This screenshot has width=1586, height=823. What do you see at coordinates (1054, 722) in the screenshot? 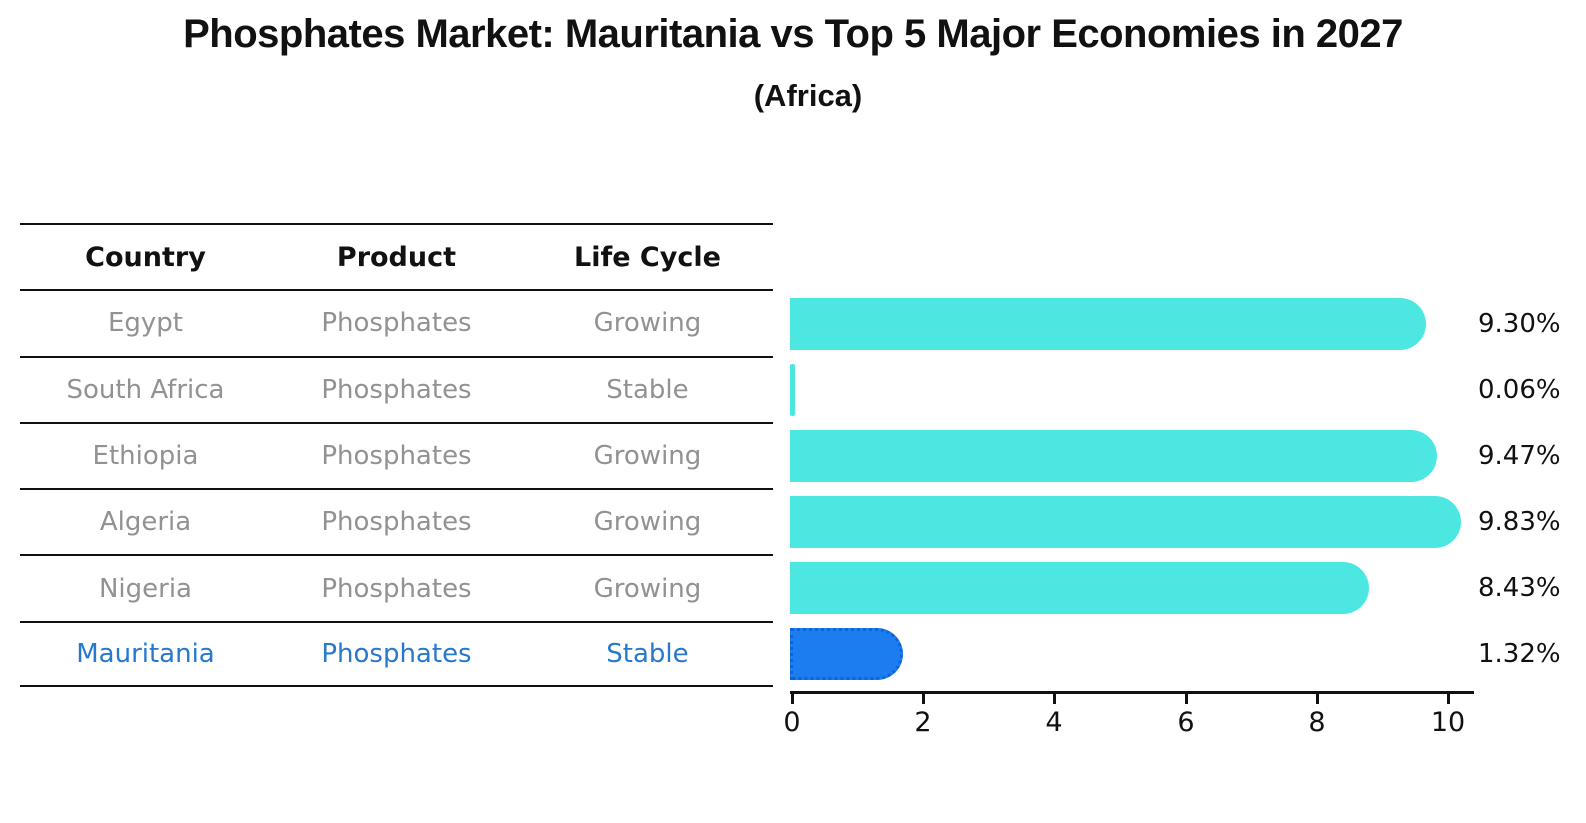
I see `x-tick-label-4: 4` at bounding box center [1054, 722].